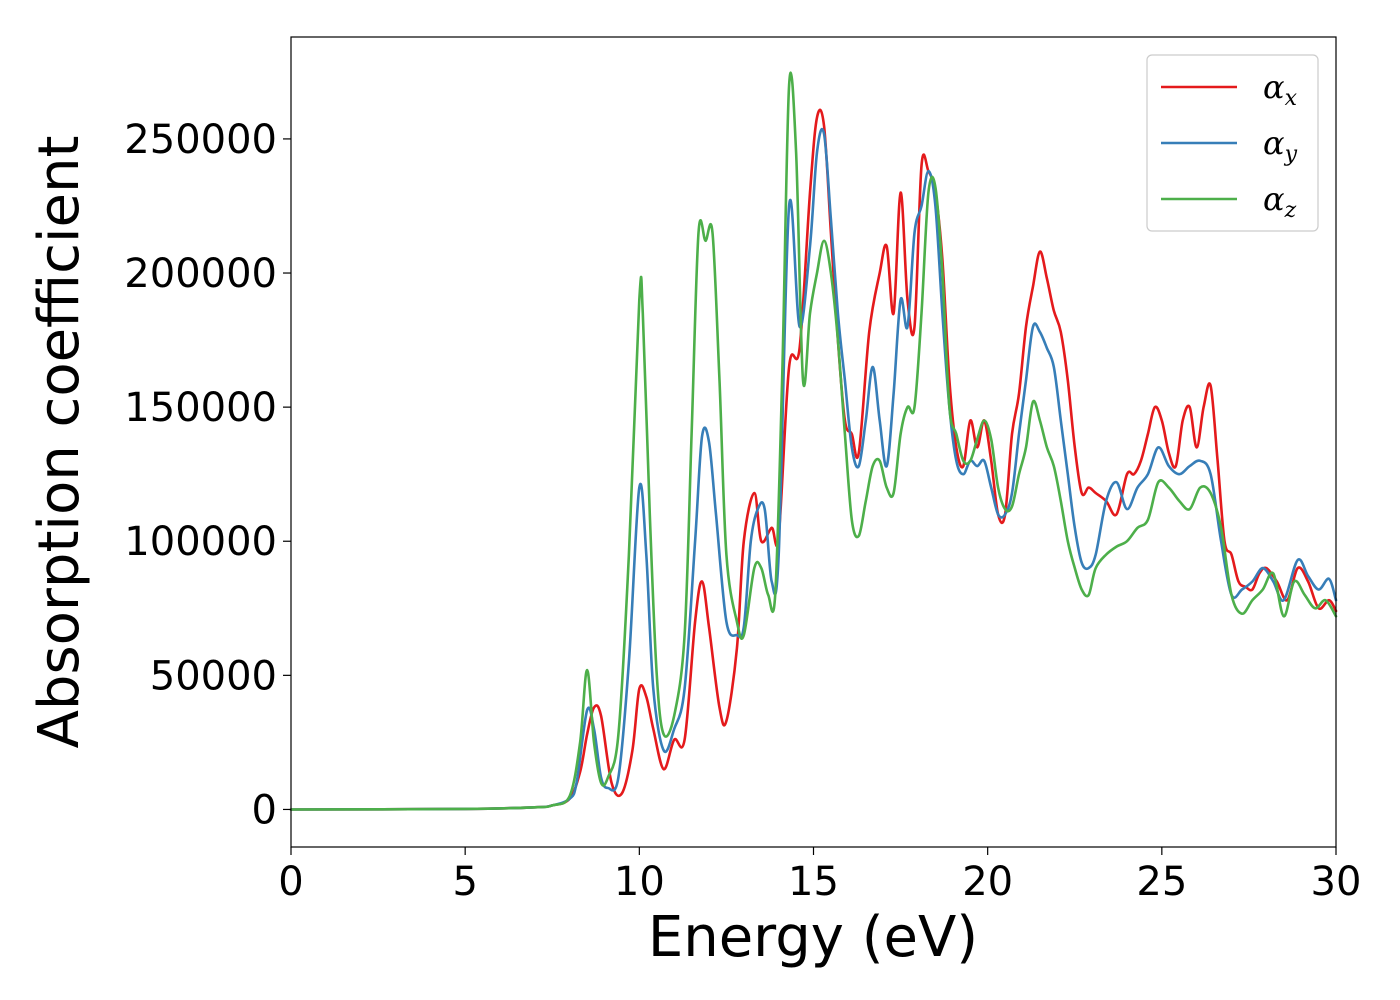 Image resolution: width=1400 pixels, height=1000 pixels. What do you see at coordinates (1280, 201) in the screenshot?
I see `legend-label-z: αz` at bounding box center [1280, 201].